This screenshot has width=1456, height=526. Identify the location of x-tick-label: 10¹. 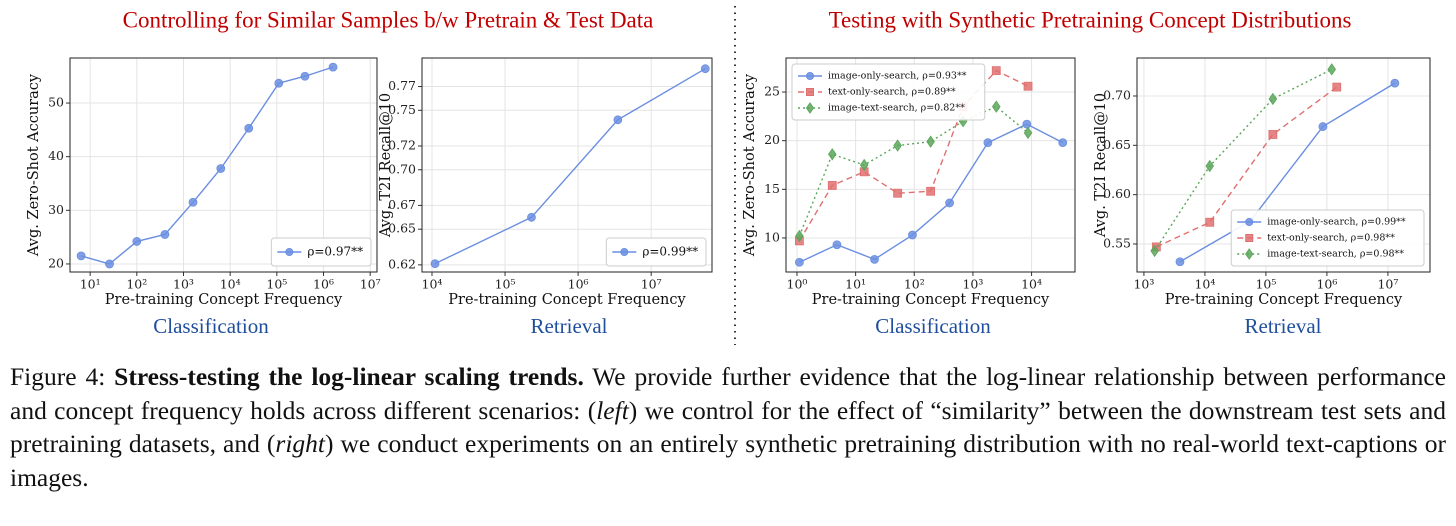
(855, 284).